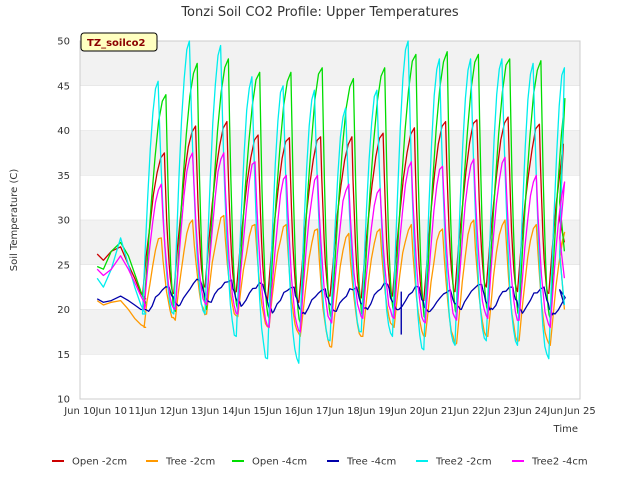 Image resolution: width=640 pixels, height=480 pixels. What do you see at coordinates (392, 411) in the screenshot?
I see `x-tick-label: 19Jun` at bounding box center [392, 411].